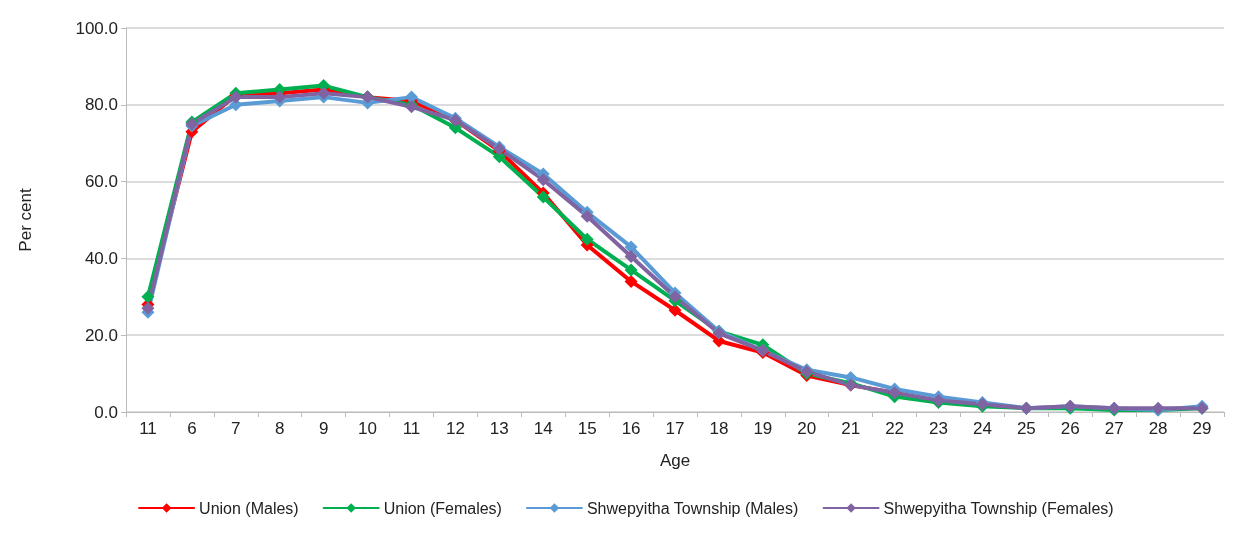 This screenshot has height=533, width=1252. I want to click on x-tick-label: 16, so click(631, 428).